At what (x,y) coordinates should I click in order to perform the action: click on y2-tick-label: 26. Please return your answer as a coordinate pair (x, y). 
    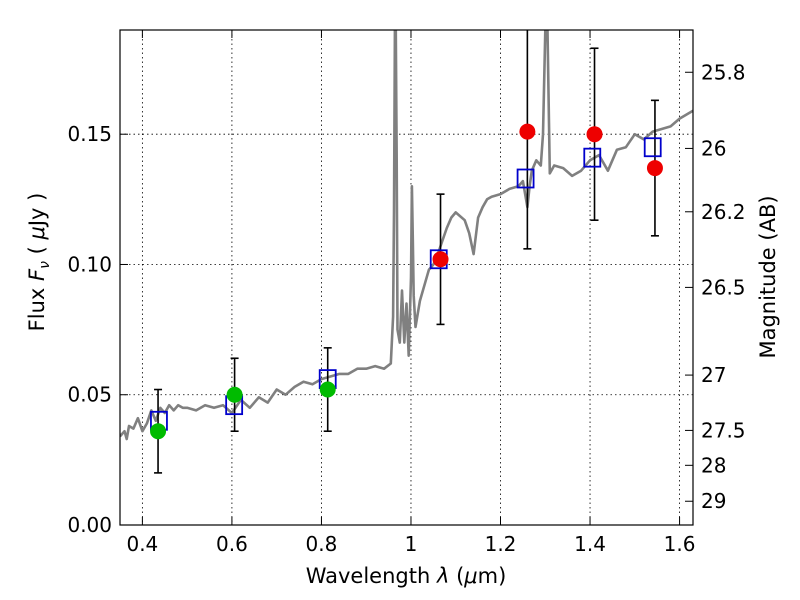
    Looking at the image, I should click on (713, 148).